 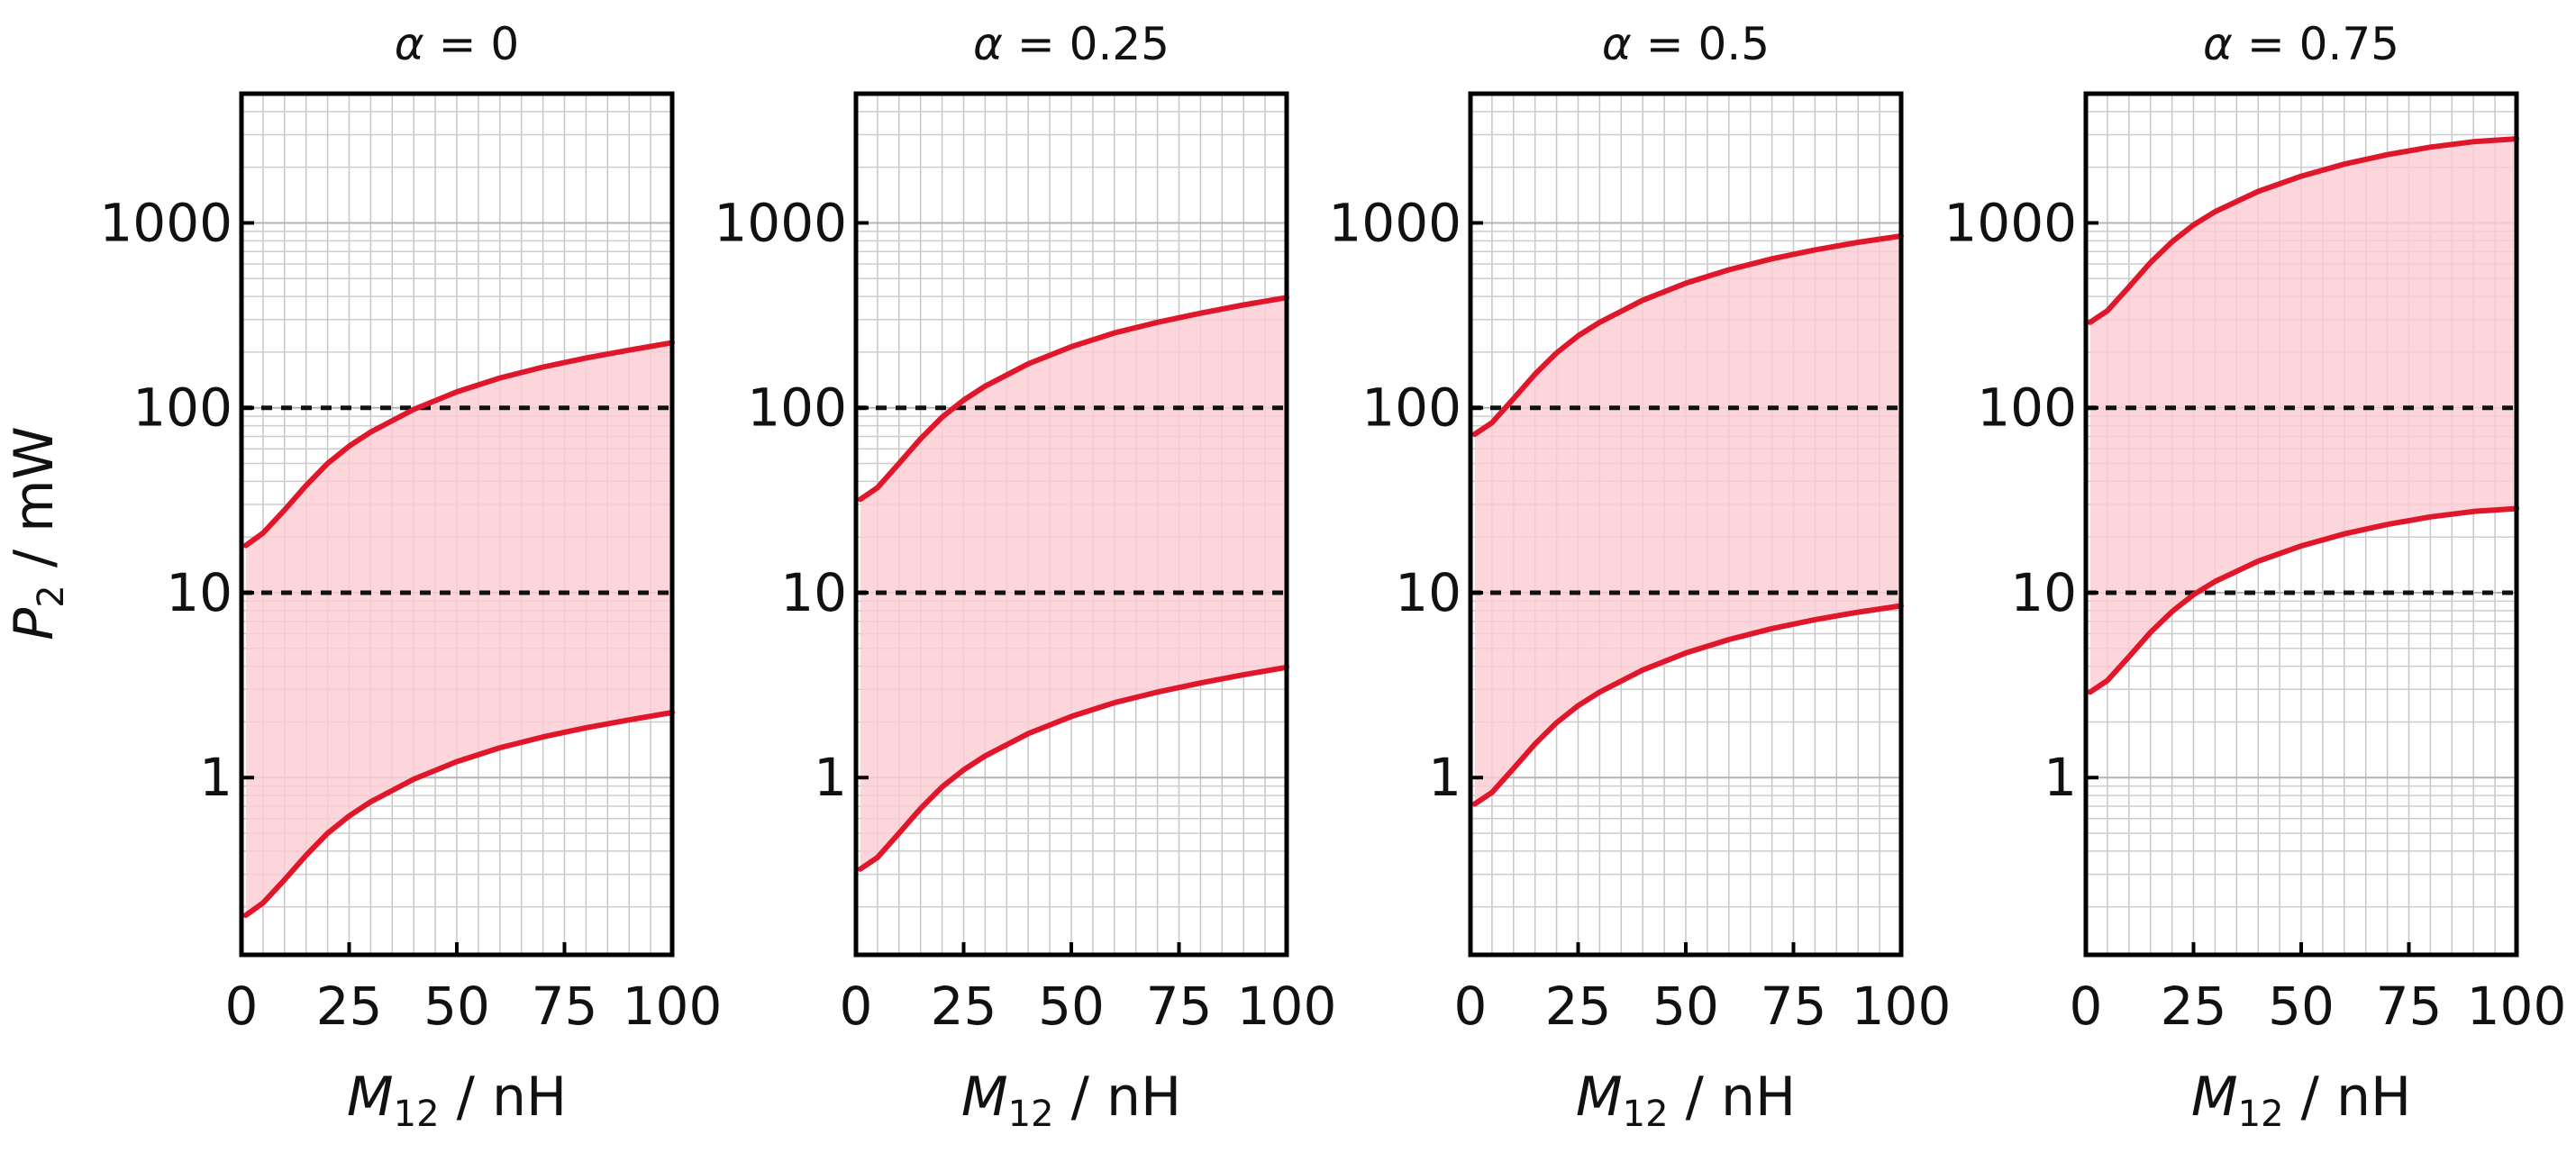 What do you see at coordinates (2301, 44) in the screenshot?
I see `chart-title: α = 0.75` at bounding box center [2301, 44].